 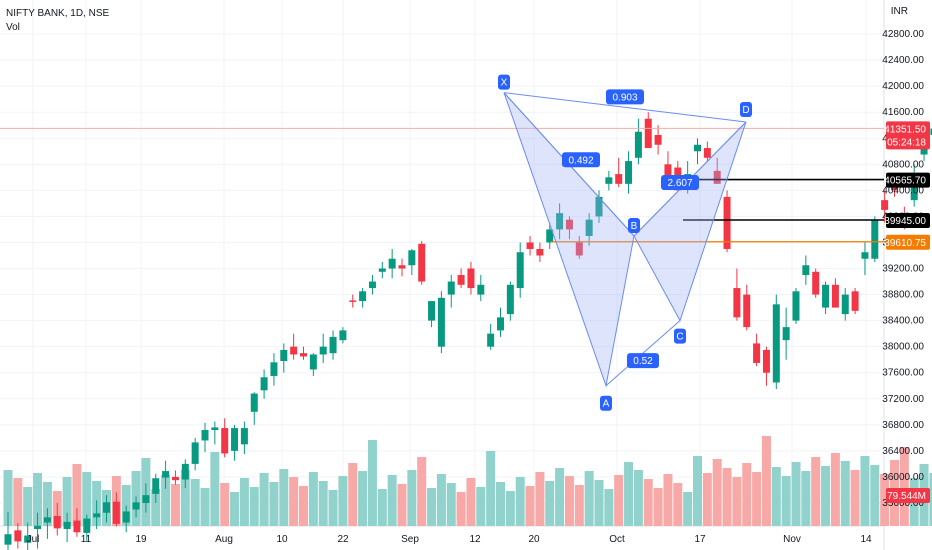 What do you see at coordinates (906, 496) in the screenshot?
I see `price-tag-value: 79.544M` at bounding box center [906, 496].